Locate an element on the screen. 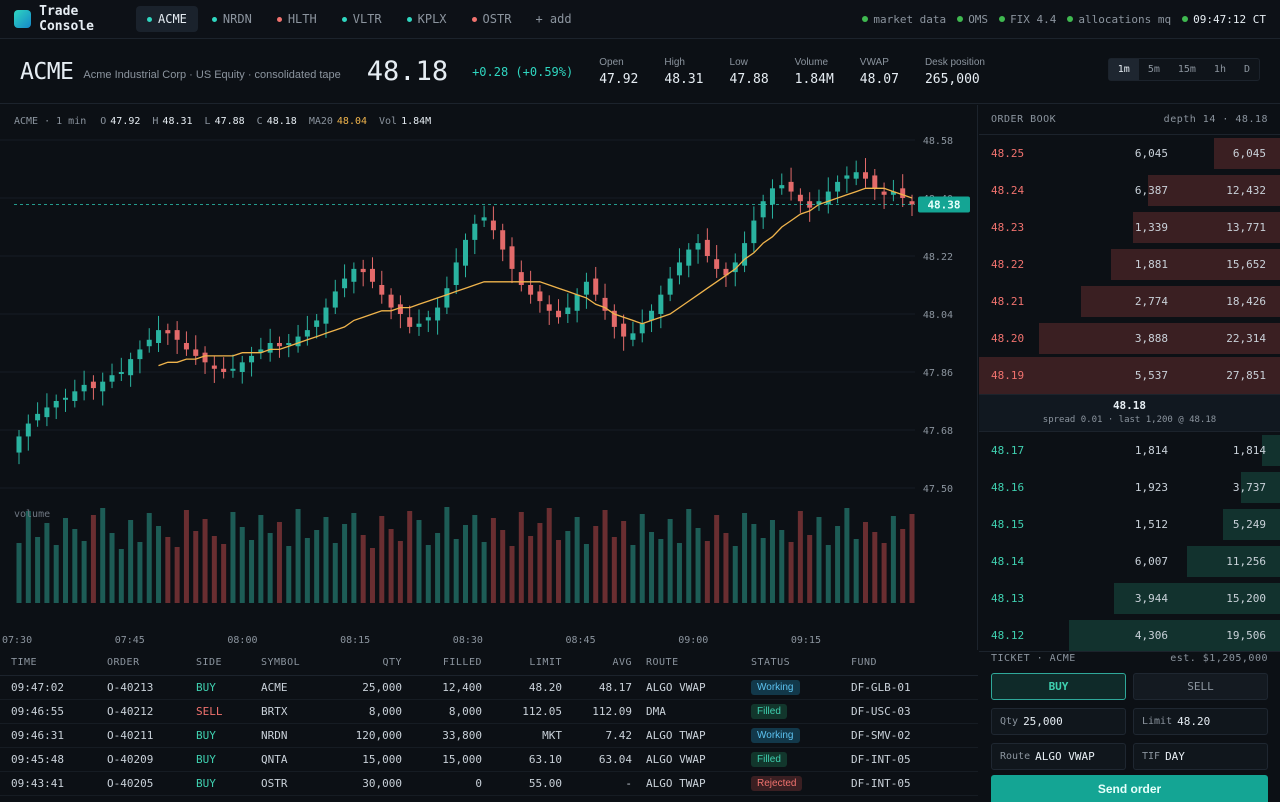  cell-side: BUY is located at coordinates (228, 759).